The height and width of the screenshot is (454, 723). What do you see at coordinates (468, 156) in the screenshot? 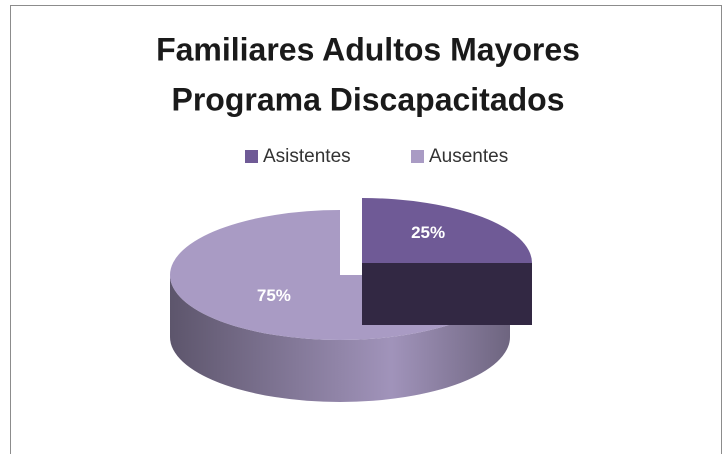
I see `legend-label: Ausentes` at bounding box center [468, 156].